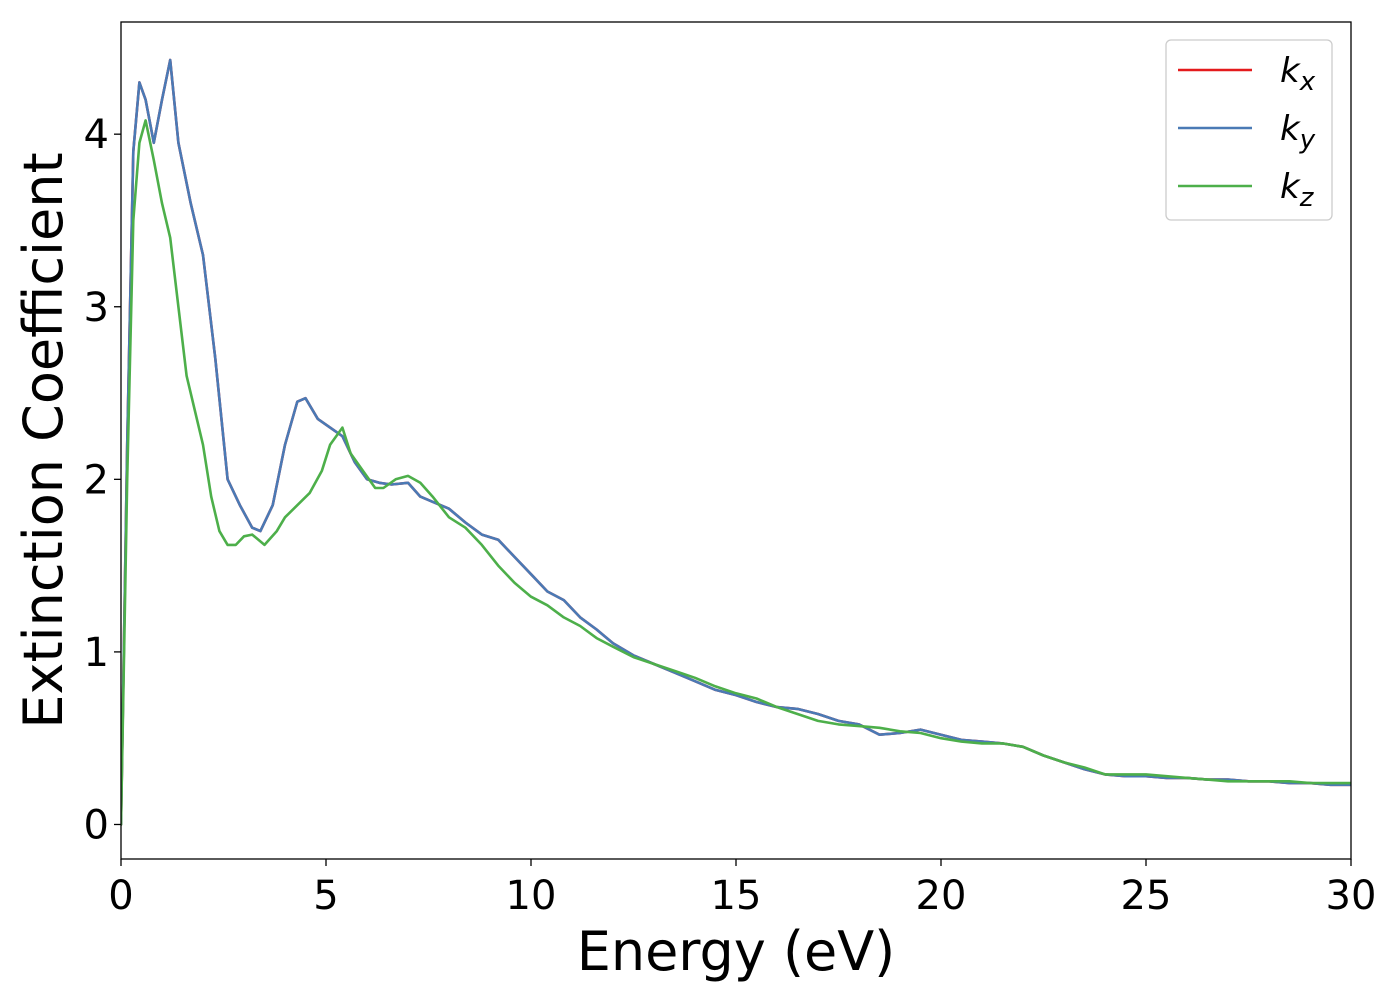 The width and height of the screenshot is (1400, 1000). I want to click on legend: kx ky kz, so click(1249, 130).